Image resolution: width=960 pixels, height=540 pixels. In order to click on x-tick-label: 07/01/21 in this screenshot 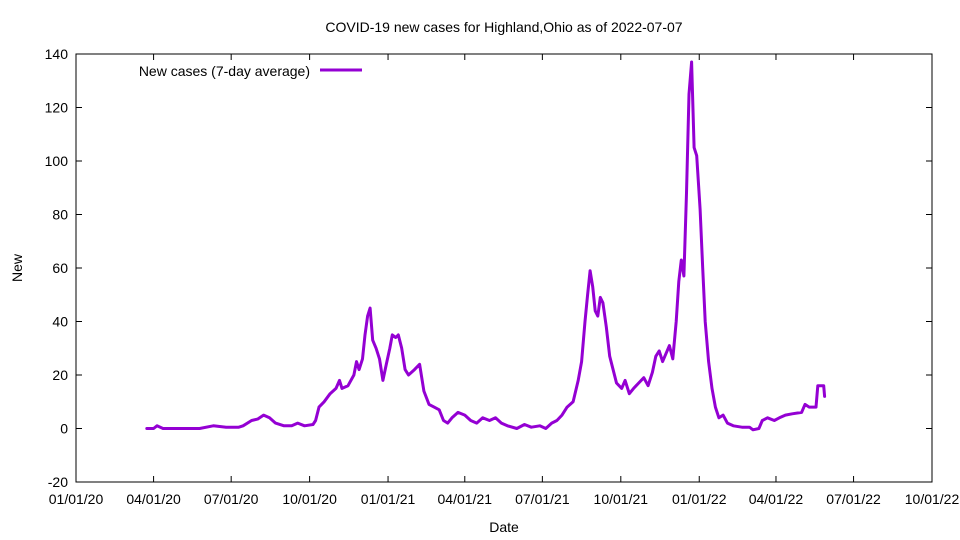, I will do `click(542, 499)`.